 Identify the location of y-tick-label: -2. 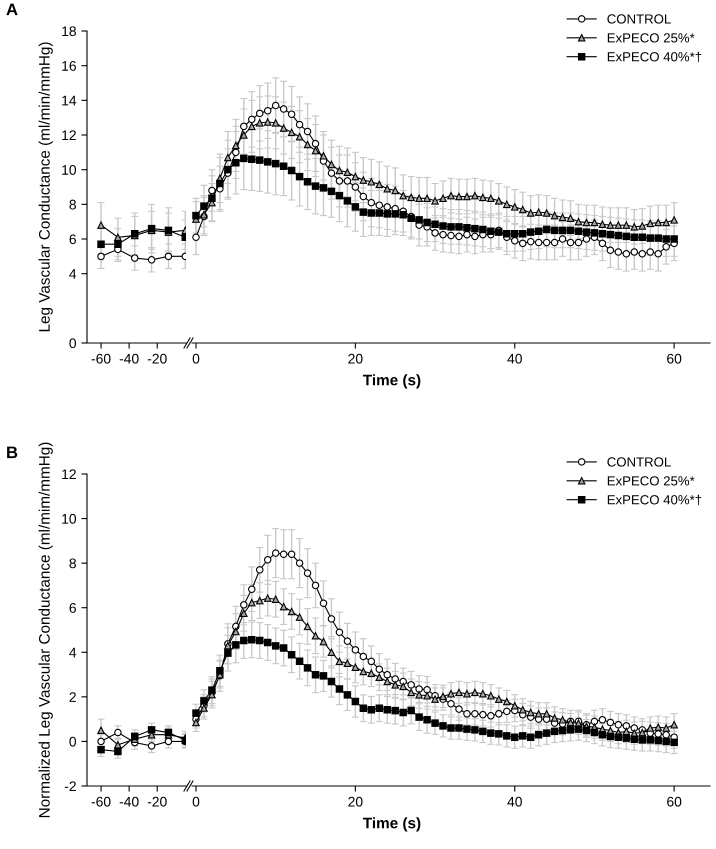
(70, 786).